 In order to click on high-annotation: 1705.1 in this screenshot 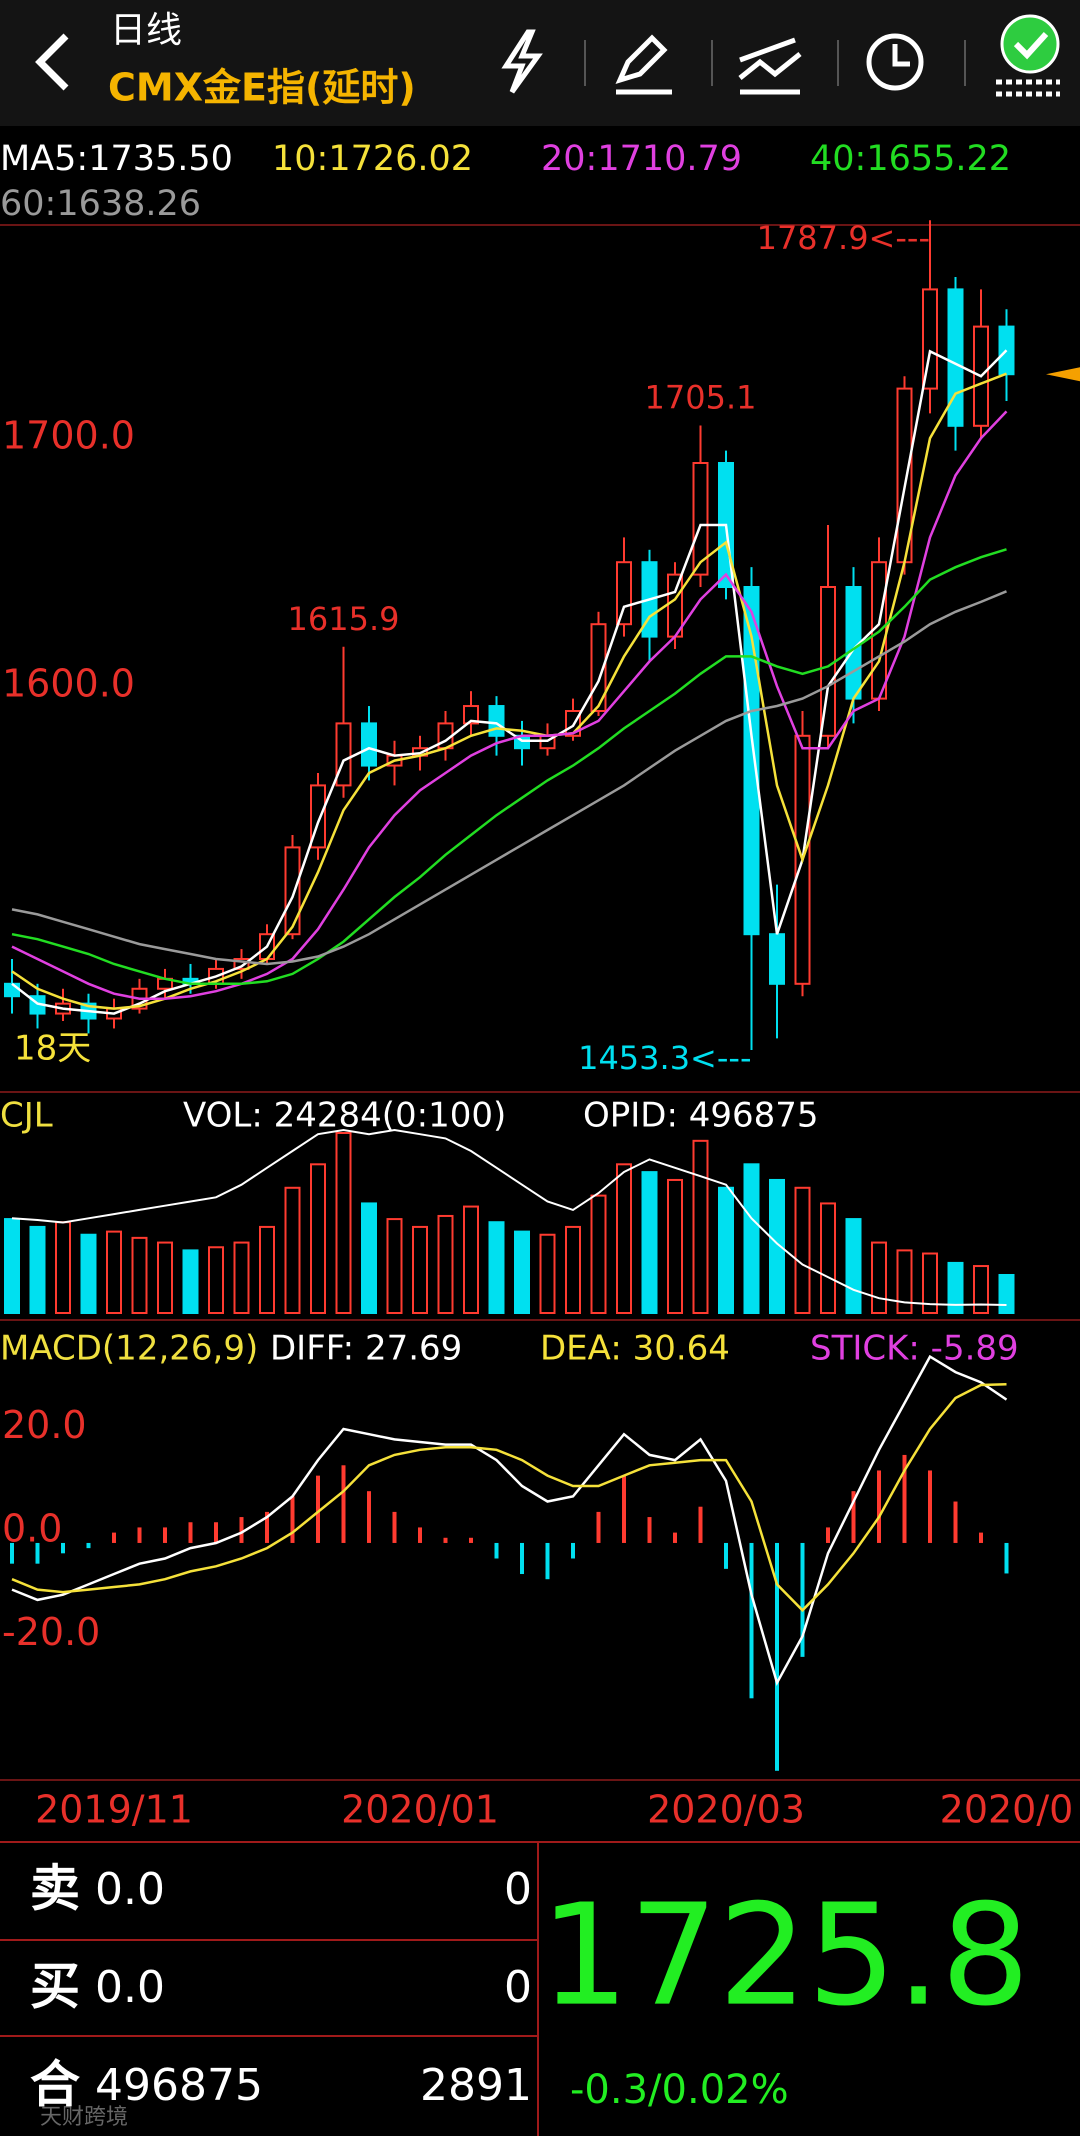, I will do `click(701, 398)`.